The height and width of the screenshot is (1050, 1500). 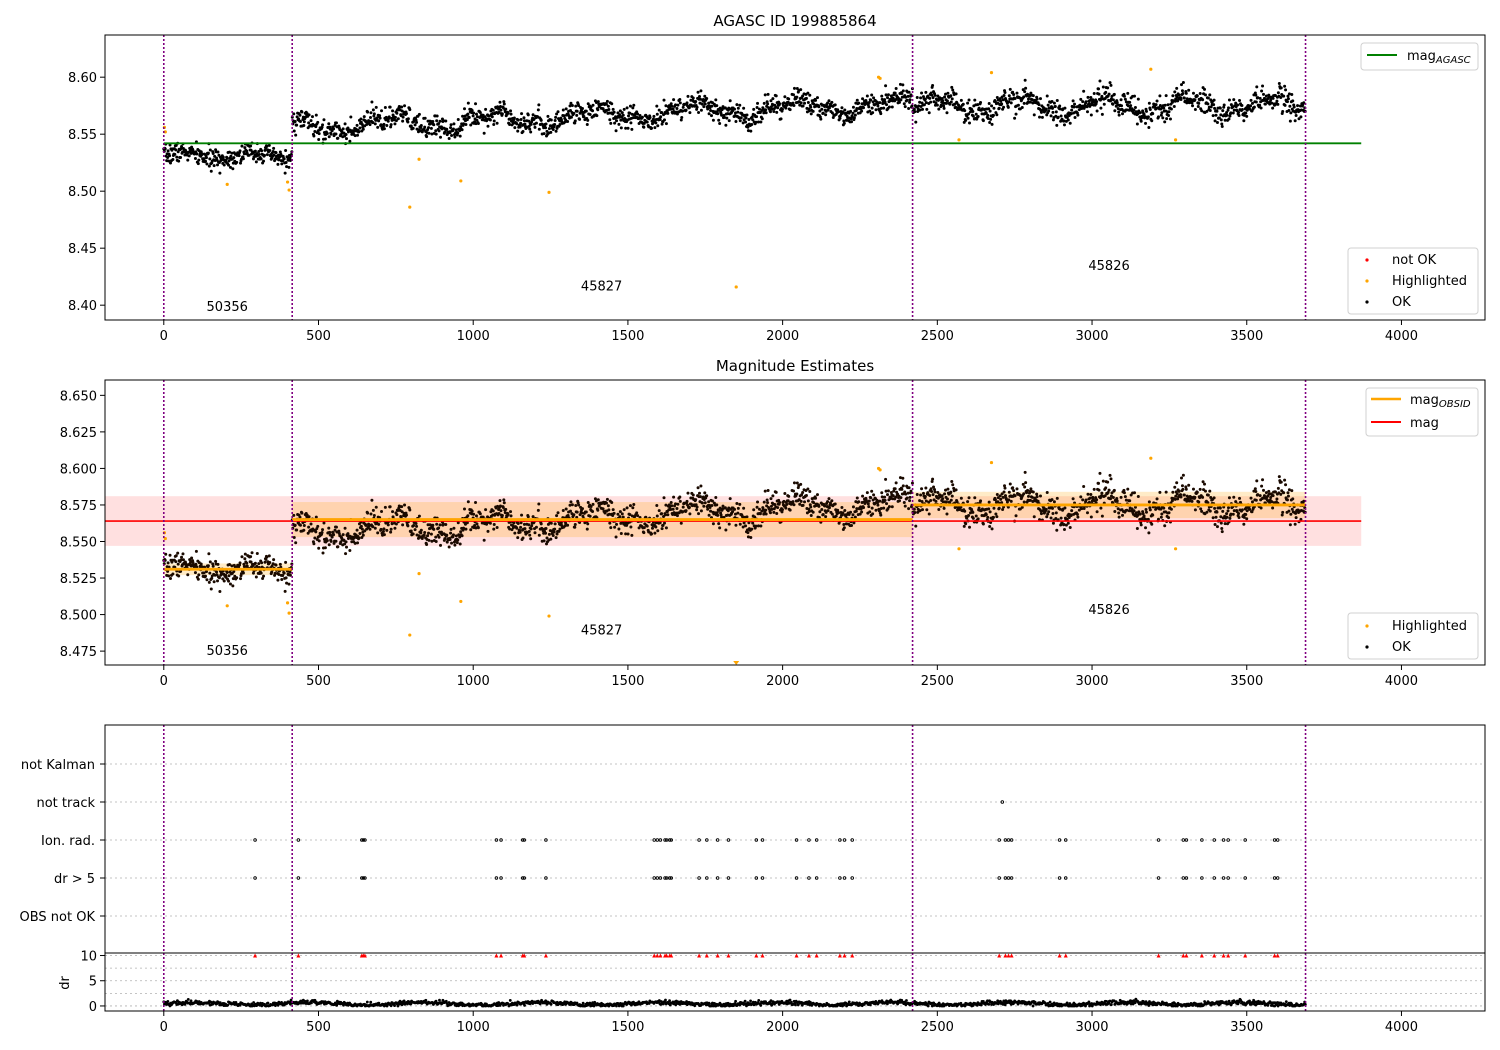 I want to click on legend-mag-obsid-label: mag, so click(x=1424, y=400).